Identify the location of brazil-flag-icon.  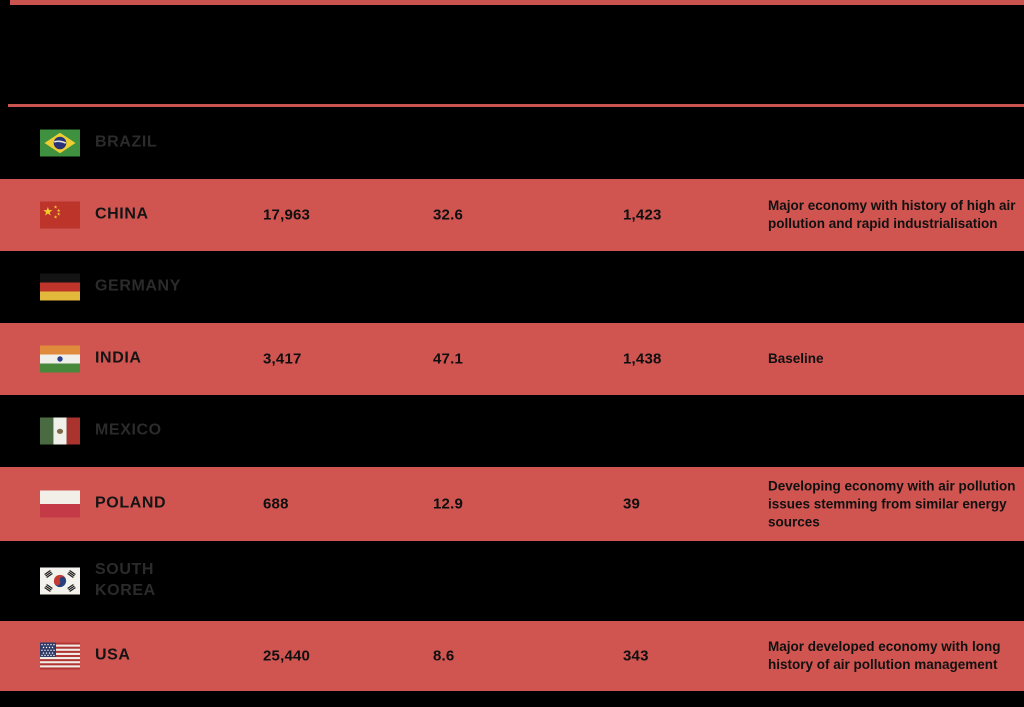
(60, 143).